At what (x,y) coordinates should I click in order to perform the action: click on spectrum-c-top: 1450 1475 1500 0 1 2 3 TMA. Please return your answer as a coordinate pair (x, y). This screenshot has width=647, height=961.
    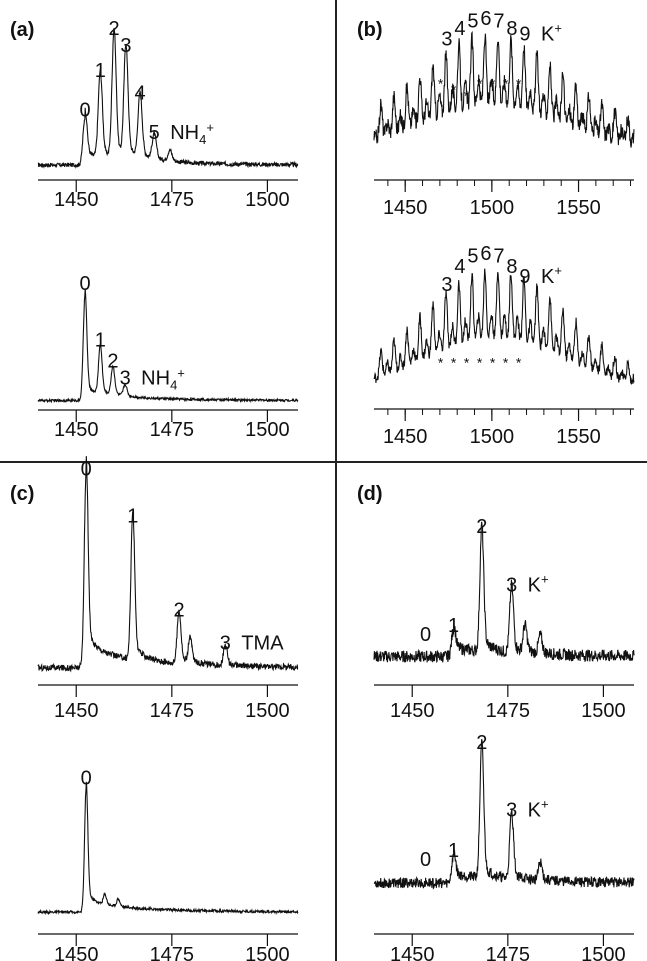
    Looking at the image, I should click on (168, 589).